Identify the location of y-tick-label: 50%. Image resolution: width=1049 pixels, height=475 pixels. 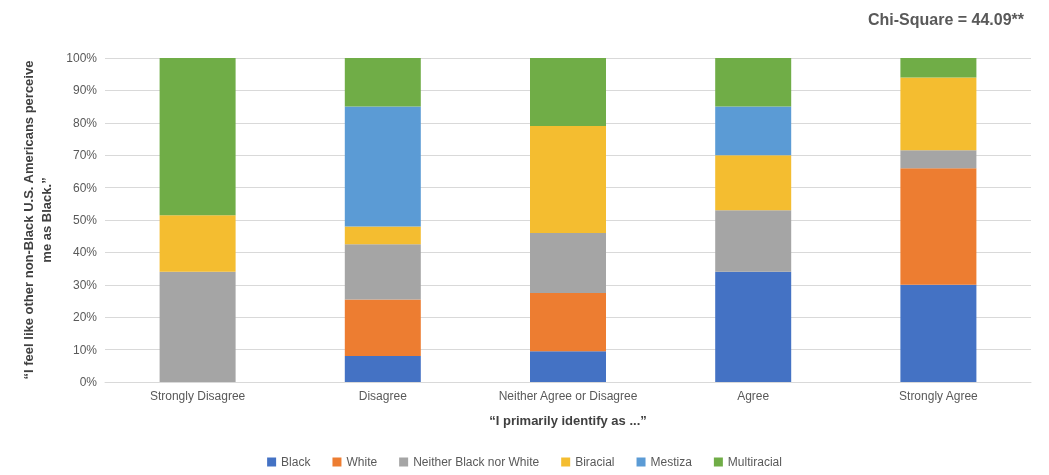
(85, 220).